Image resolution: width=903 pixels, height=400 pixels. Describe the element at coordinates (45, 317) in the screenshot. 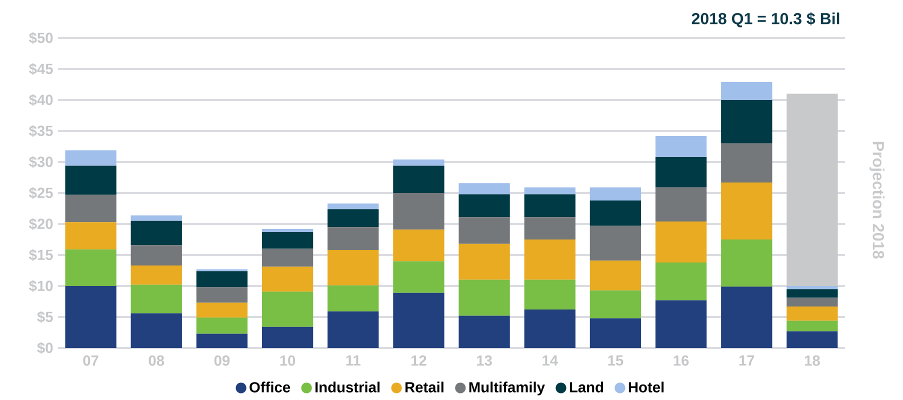

I see `y-tick-label: $5` at that location.